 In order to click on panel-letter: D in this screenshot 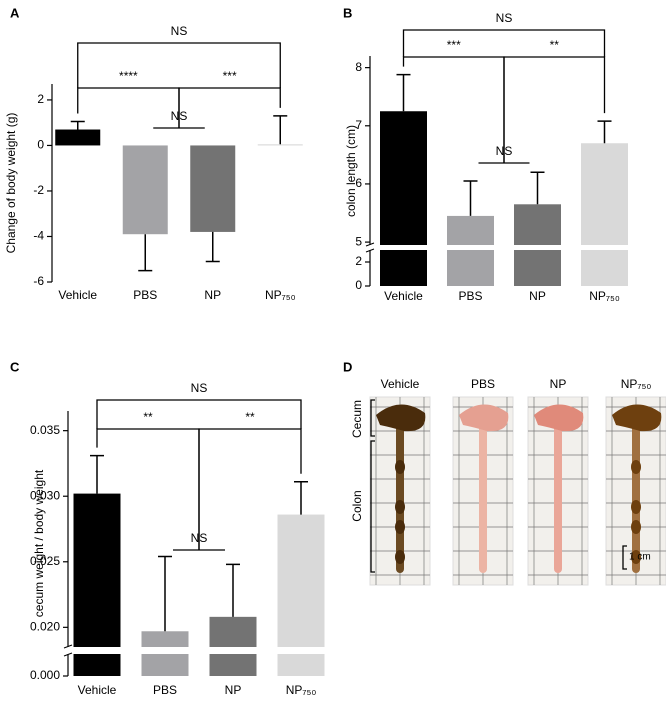, I will do `click(347, 366)`.